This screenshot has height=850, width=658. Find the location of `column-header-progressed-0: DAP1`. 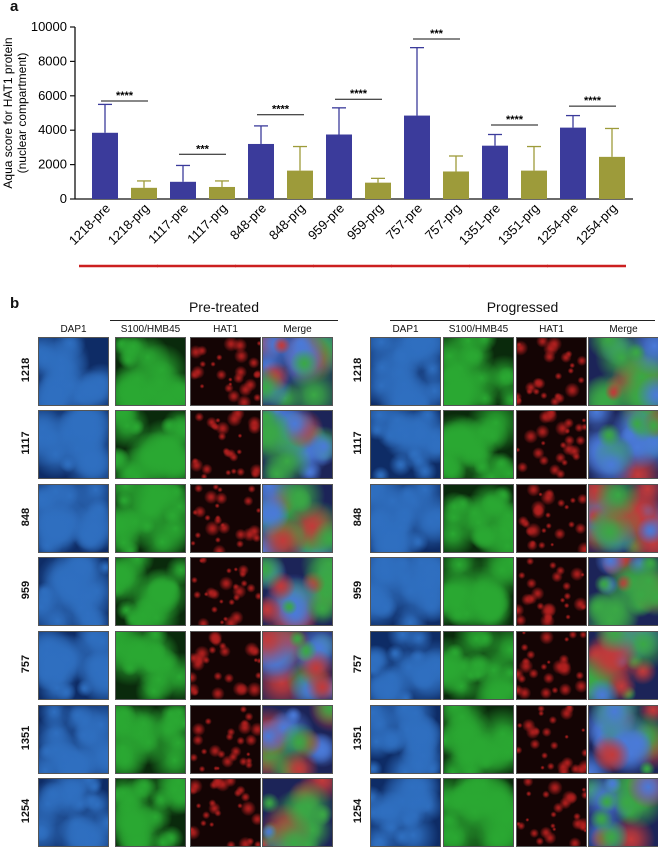

column-header-progressed-0: DAP1 is located at coordinates (405, 329).